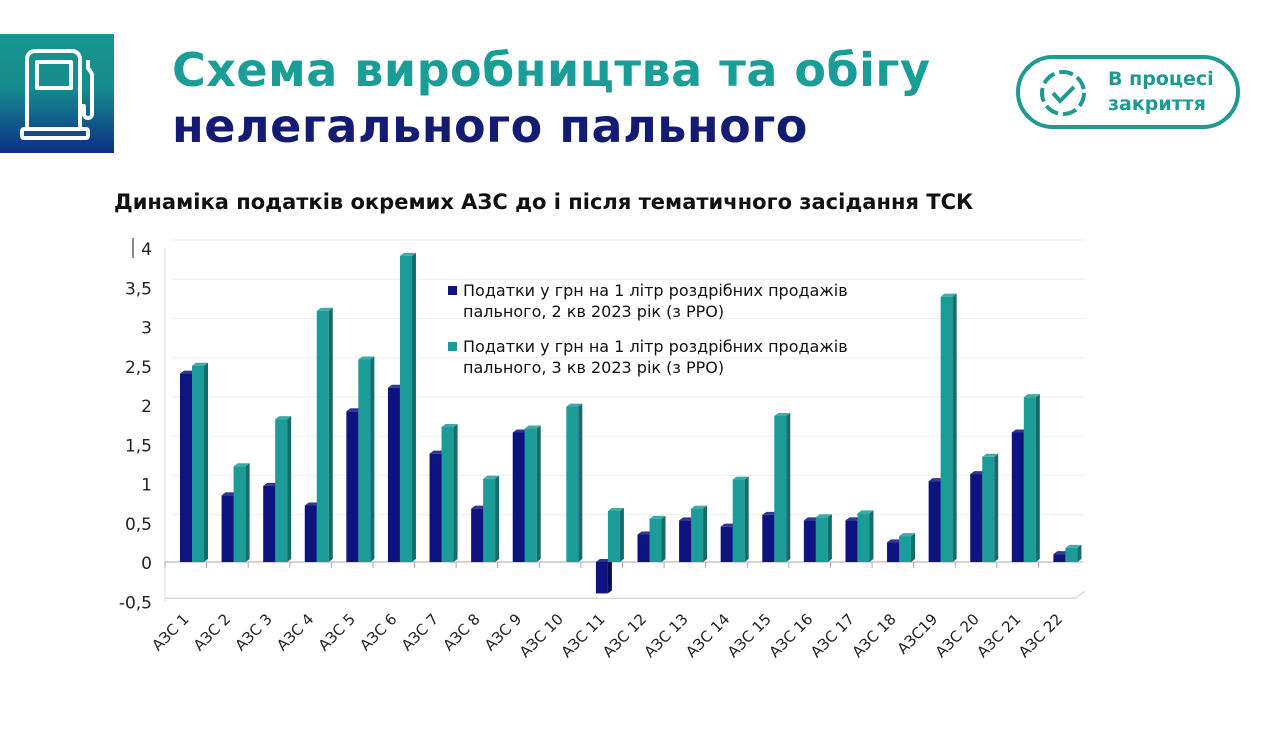 This screenshot has height=730, width=1280. I want to click on fuel-pump-logo, so click(57, 93).